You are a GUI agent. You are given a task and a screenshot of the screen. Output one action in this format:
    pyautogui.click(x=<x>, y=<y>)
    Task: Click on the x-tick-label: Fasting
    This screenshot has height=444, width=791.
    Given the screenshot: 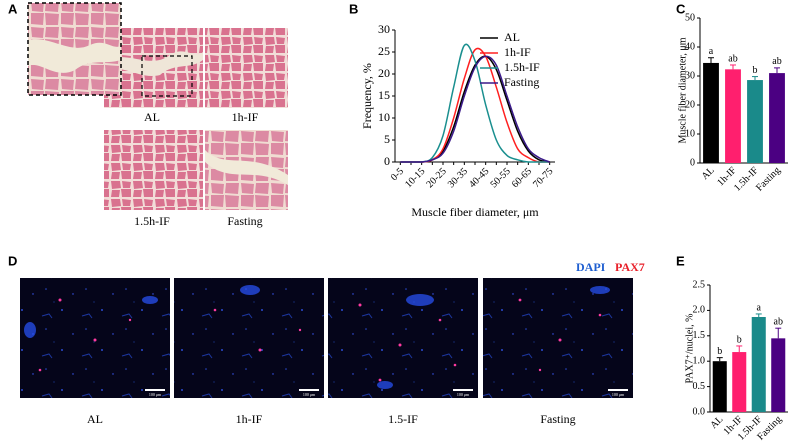 What is the action you would take?
    pyautogui.click(x=768, y=179)
    